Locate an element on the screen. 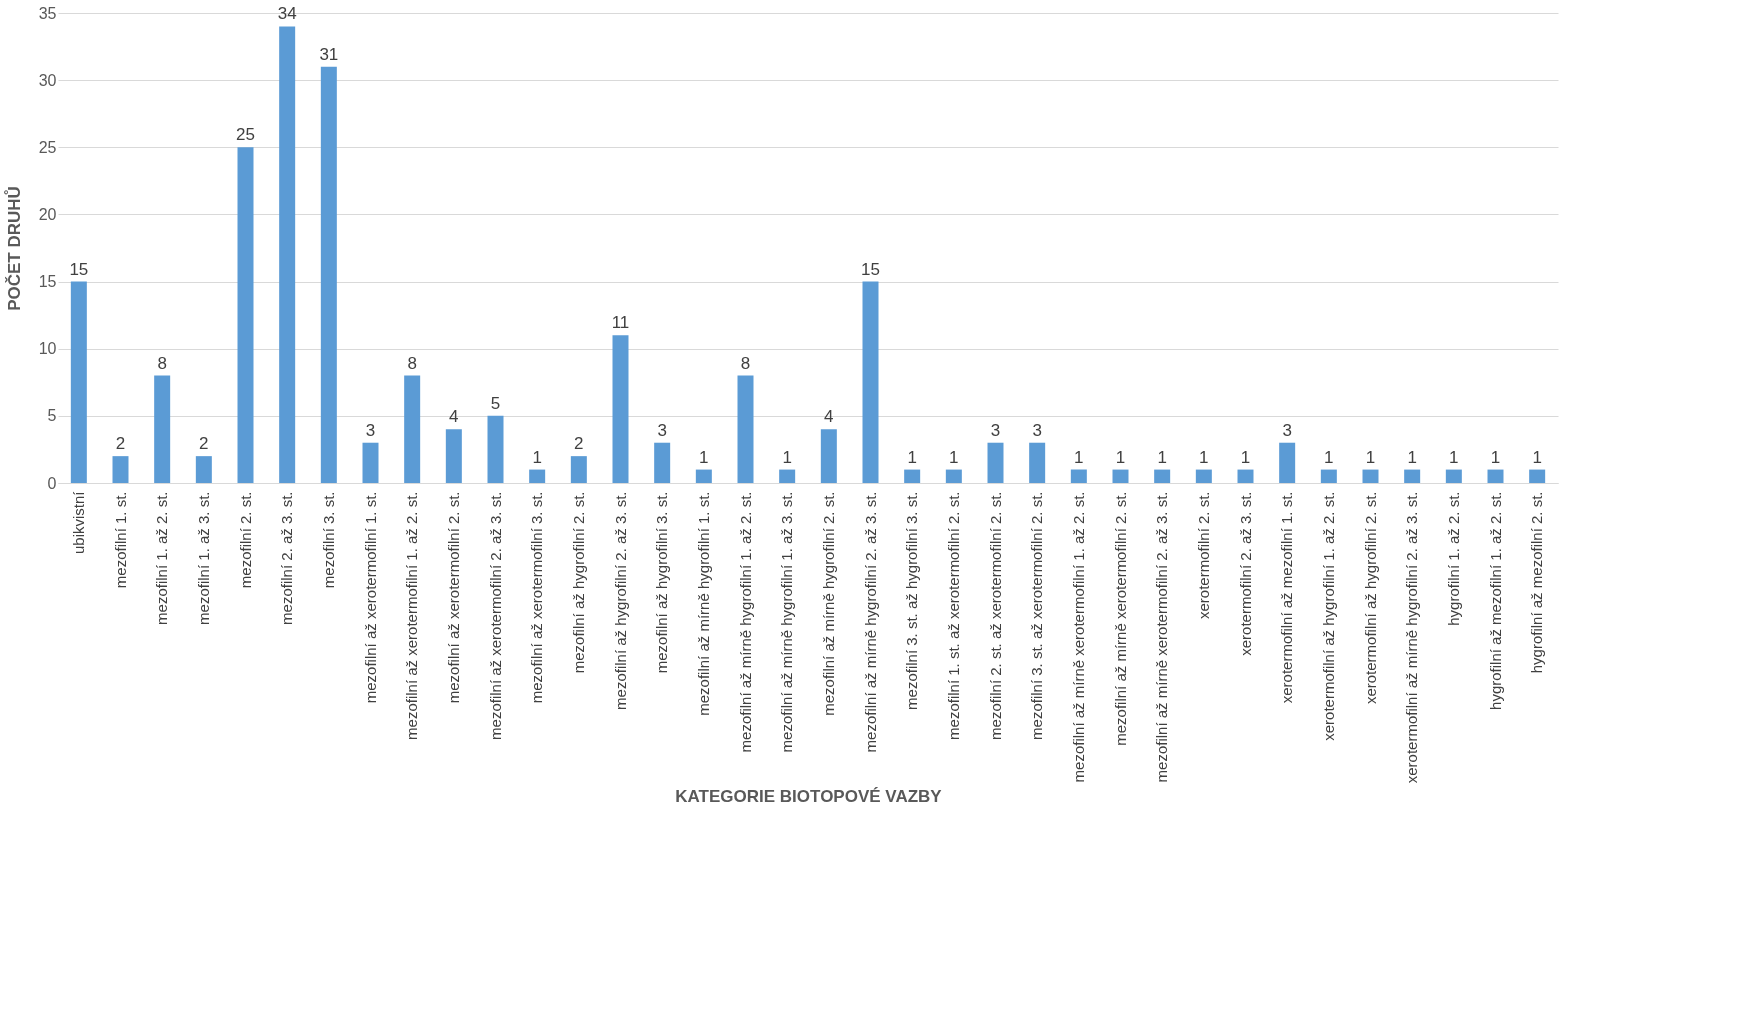  x-tick-label: mezofilní 3. st. is located at coordinates (328, 540).